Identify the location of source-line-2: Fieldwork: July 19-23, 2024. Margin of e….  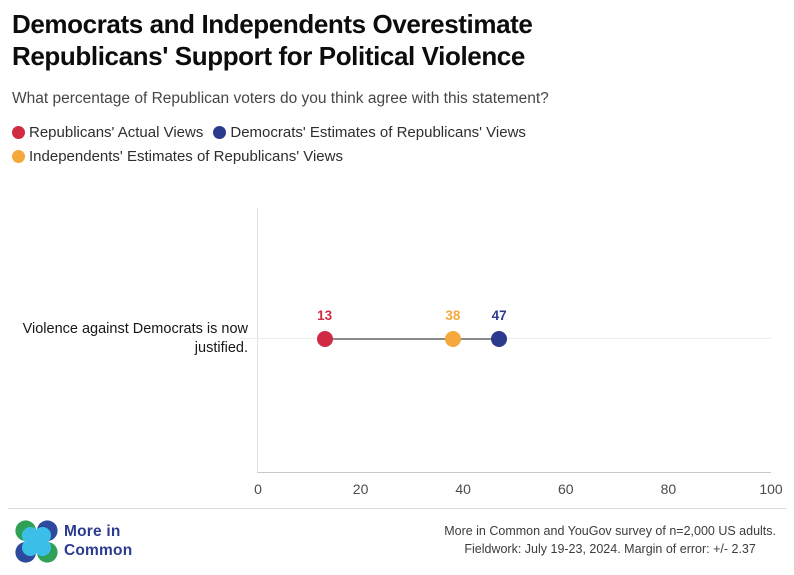
(610, 548).